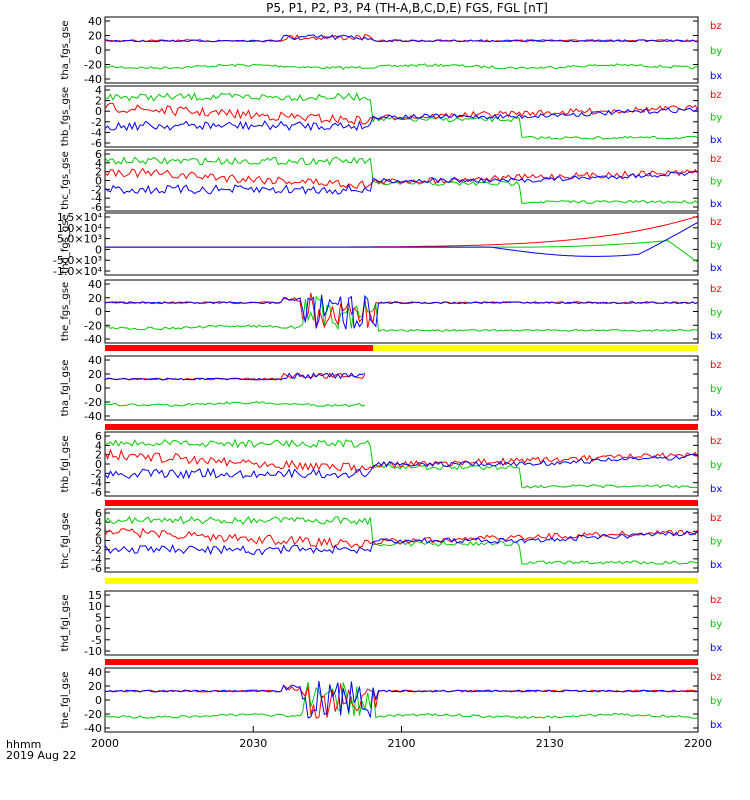 The image size is (750, 800). What do you see at coordinates (65, 49) in the screenshot?
I see `y-axis-label: tha_fgs_gse` at bounding box center [65, 49].